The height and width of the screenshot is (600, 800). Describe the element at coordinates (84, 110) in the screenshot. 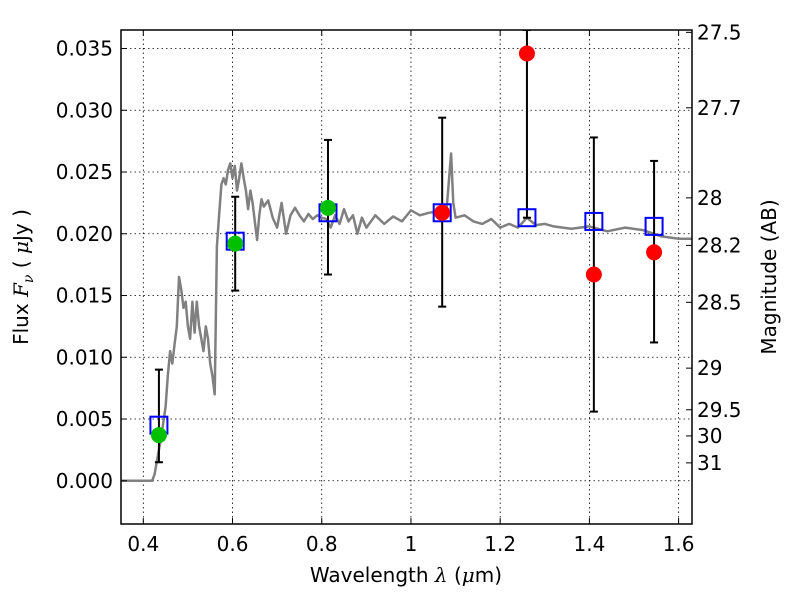

I see `y-tick-label: 0.030` at that location.